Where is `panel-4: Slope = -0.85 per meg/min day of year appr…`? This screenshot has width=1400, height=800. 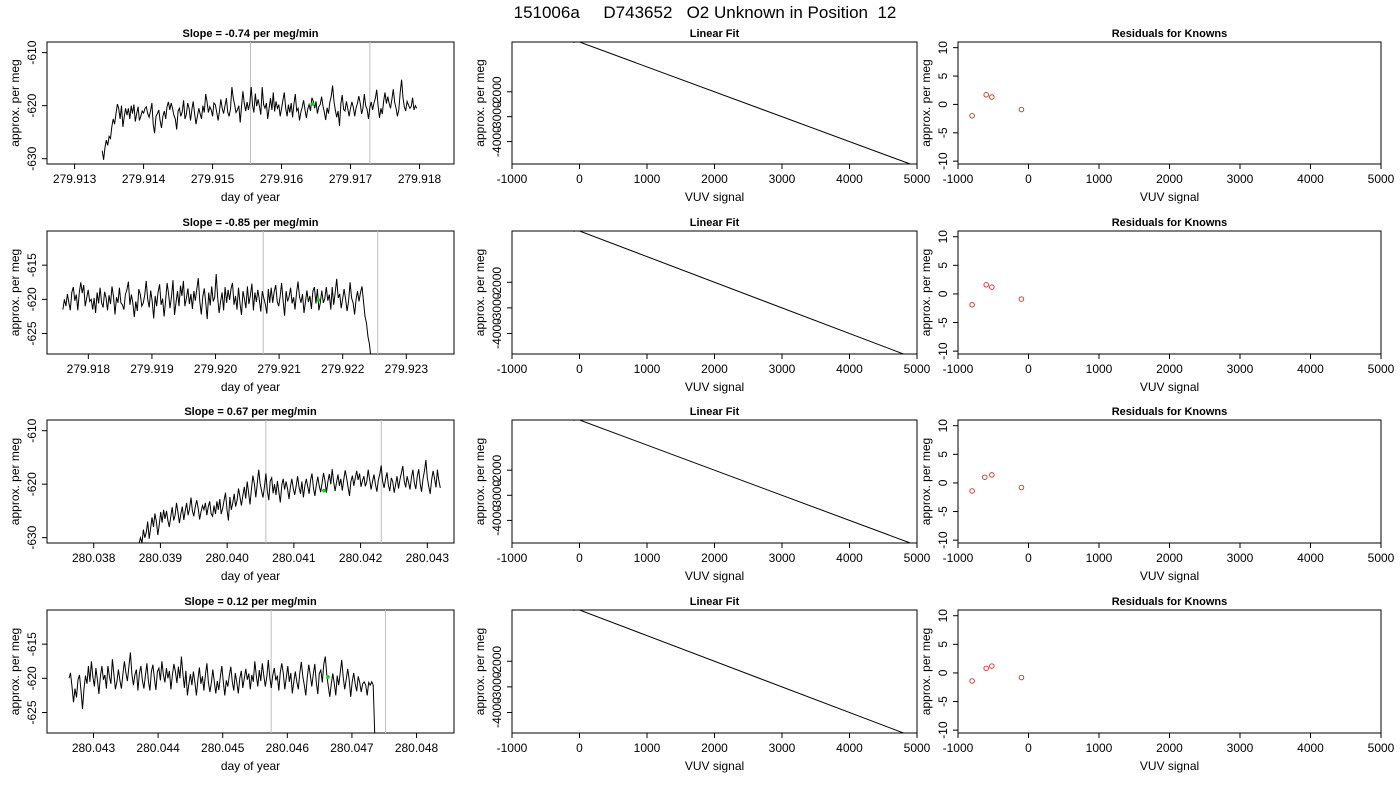 panel-4: Slope = -0.85 per meg/min day of year appr… is located at coordinates (231, 305).